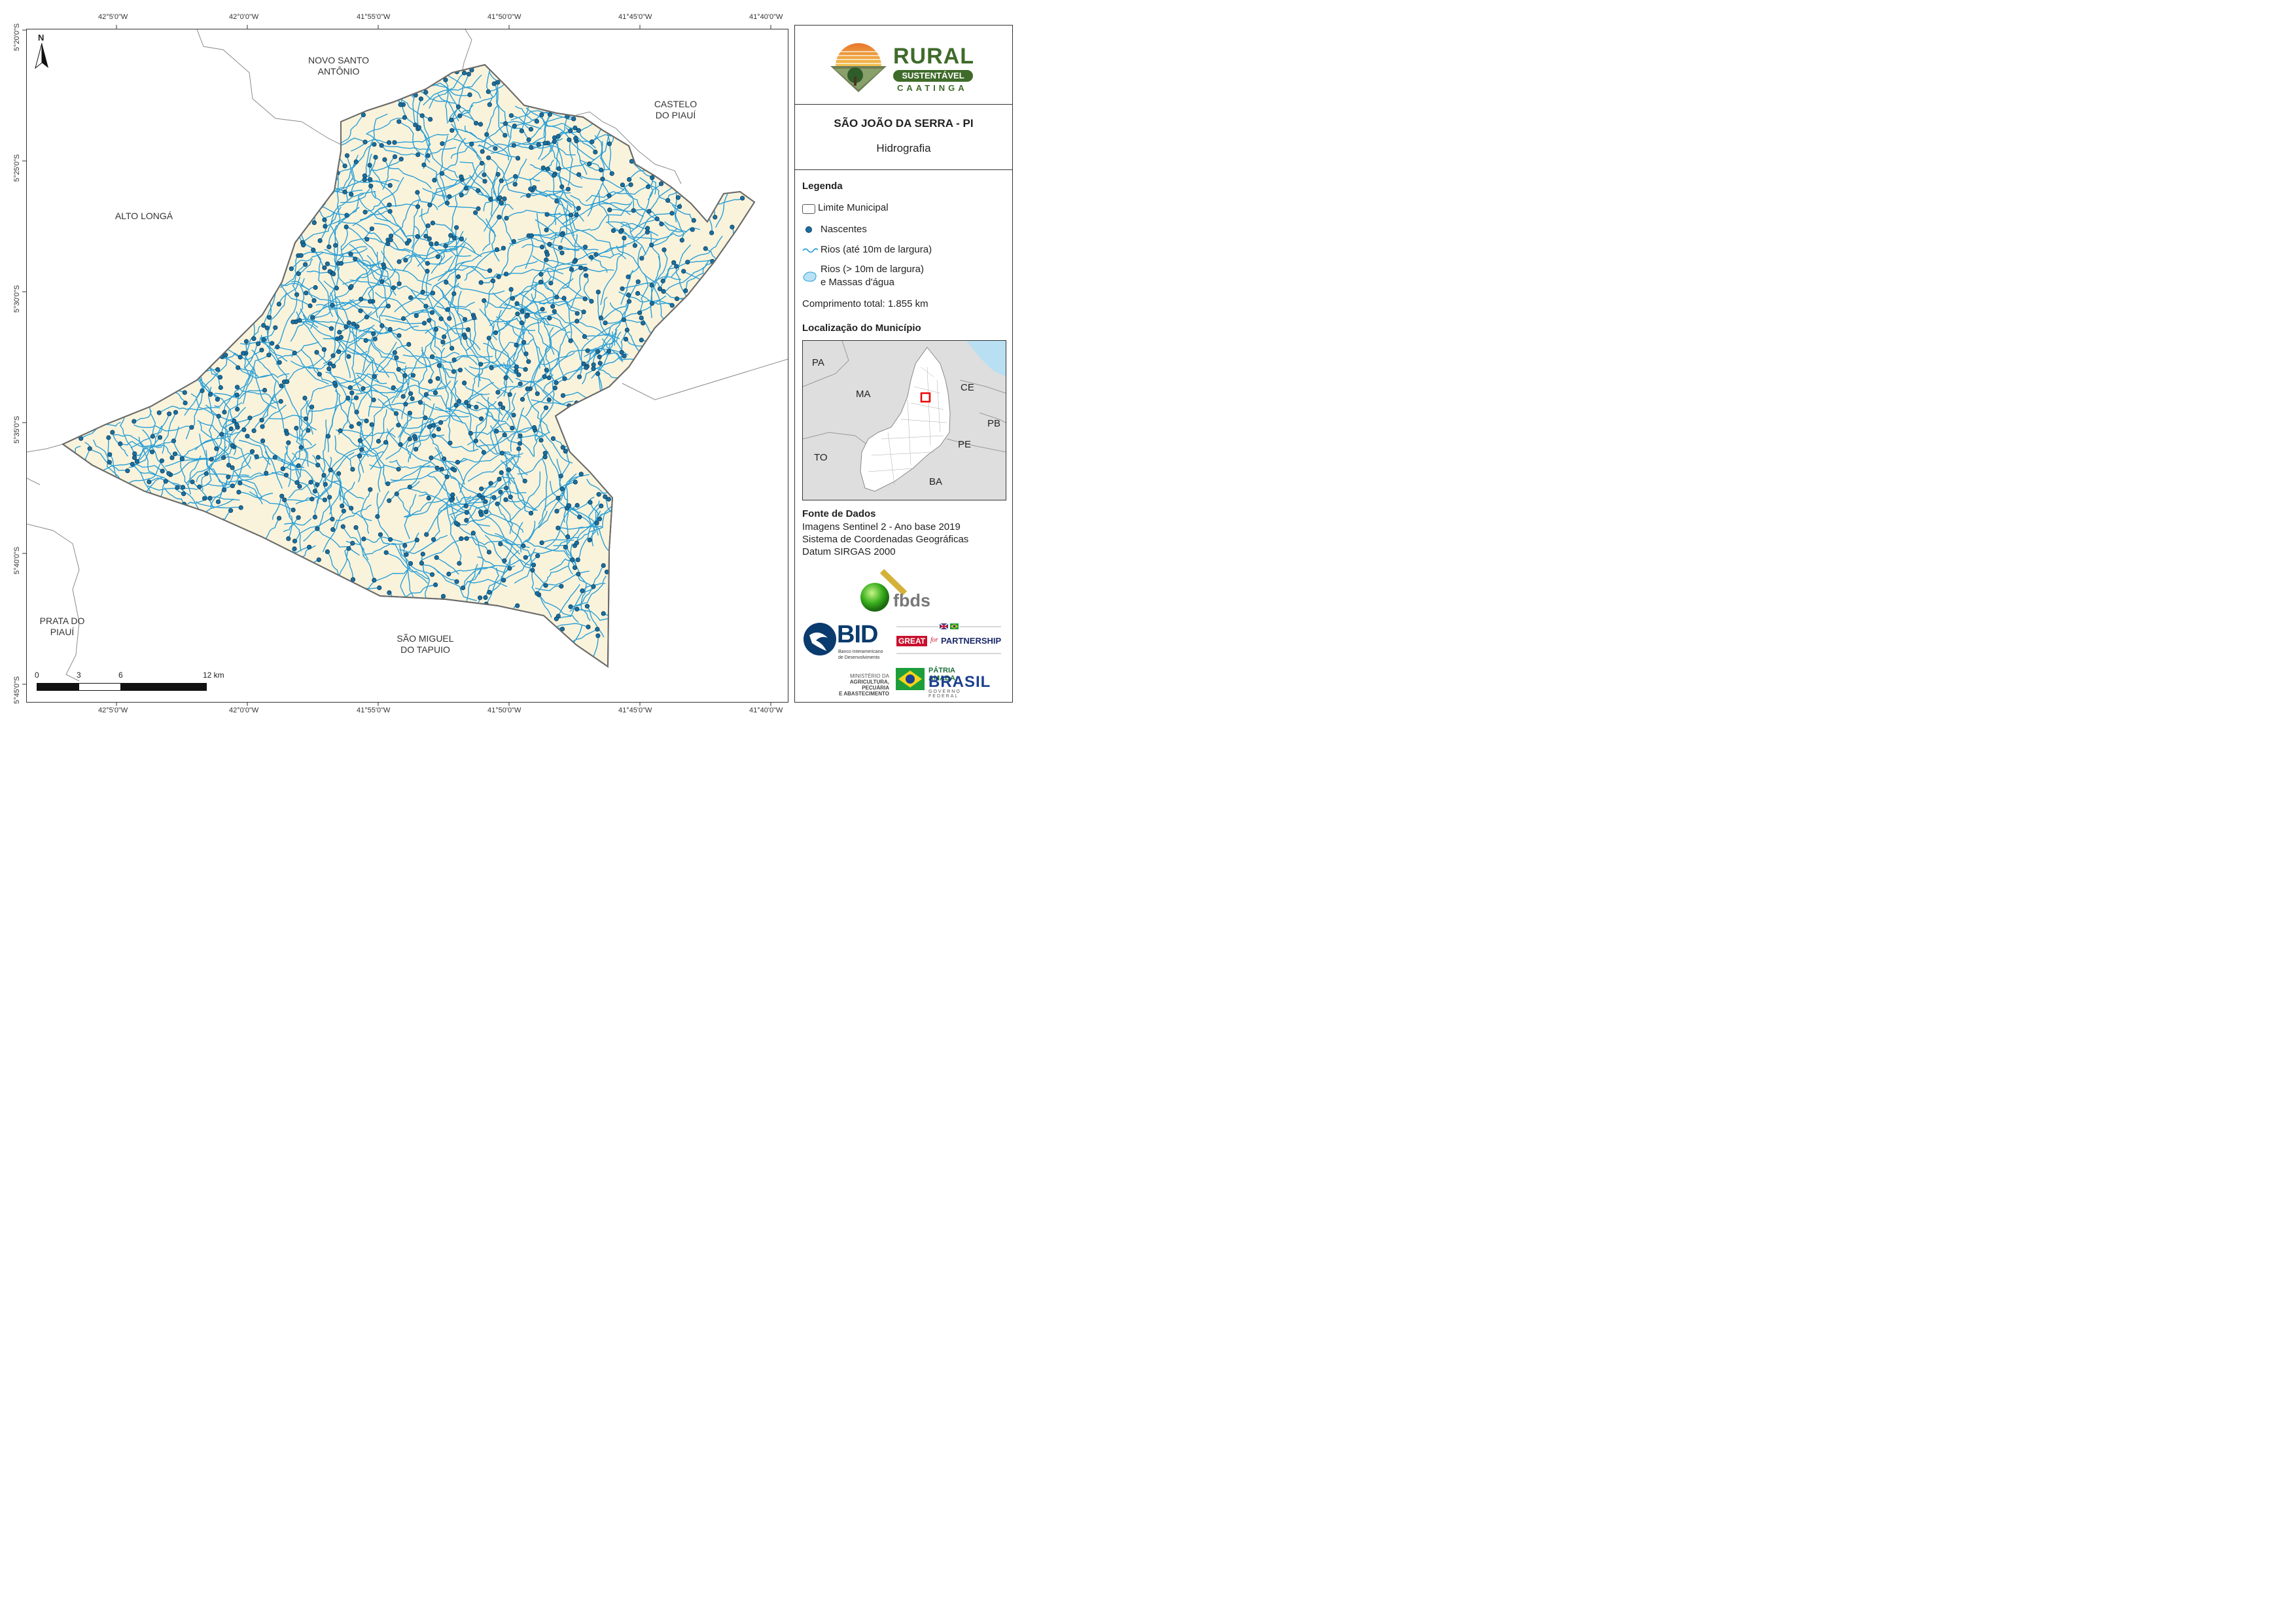 This screenshot has height=1623, width=2296. Describe the element at coordinates (861, 329) in the screenshot. I see `location-title: Localização do Município` at that location.